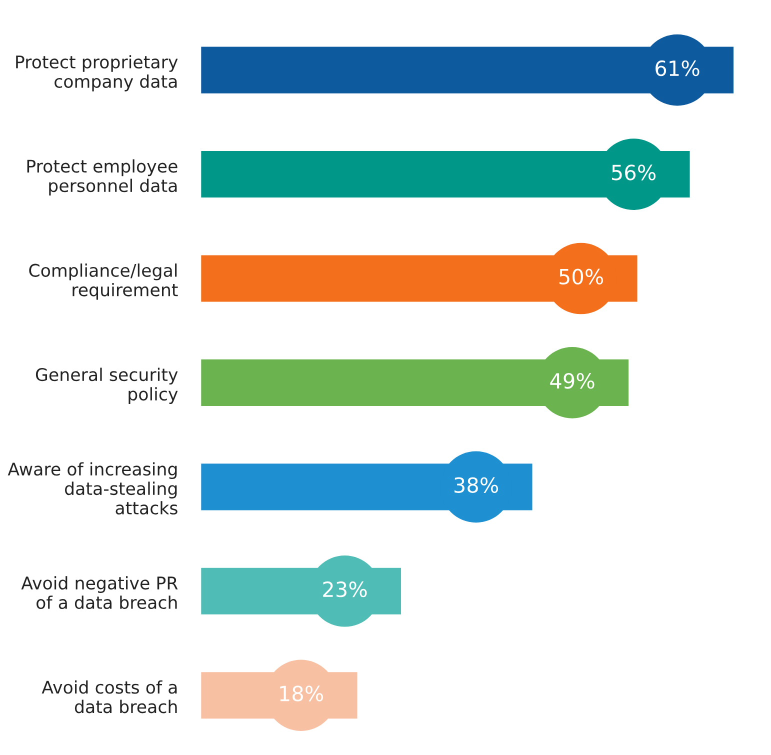  Describe the element at coordinates (99, 593) in the screenshot. I see `y-tick-label: Avoid negative PR of a data breach` at that location.